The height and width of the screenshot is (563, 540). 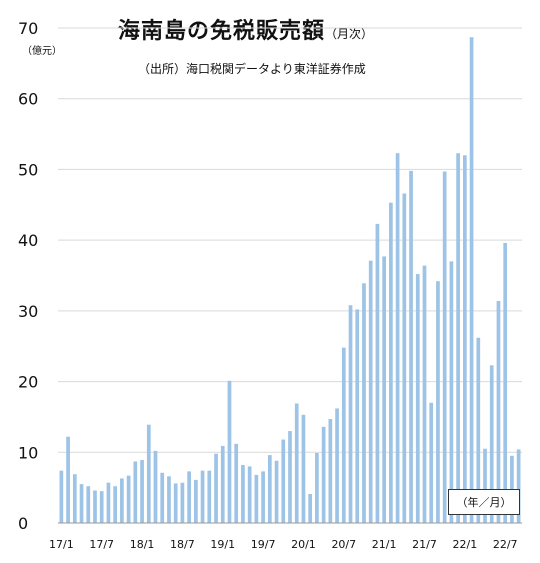 I want to click on x-tick-label: 22/1, so click(x=464, y=544).